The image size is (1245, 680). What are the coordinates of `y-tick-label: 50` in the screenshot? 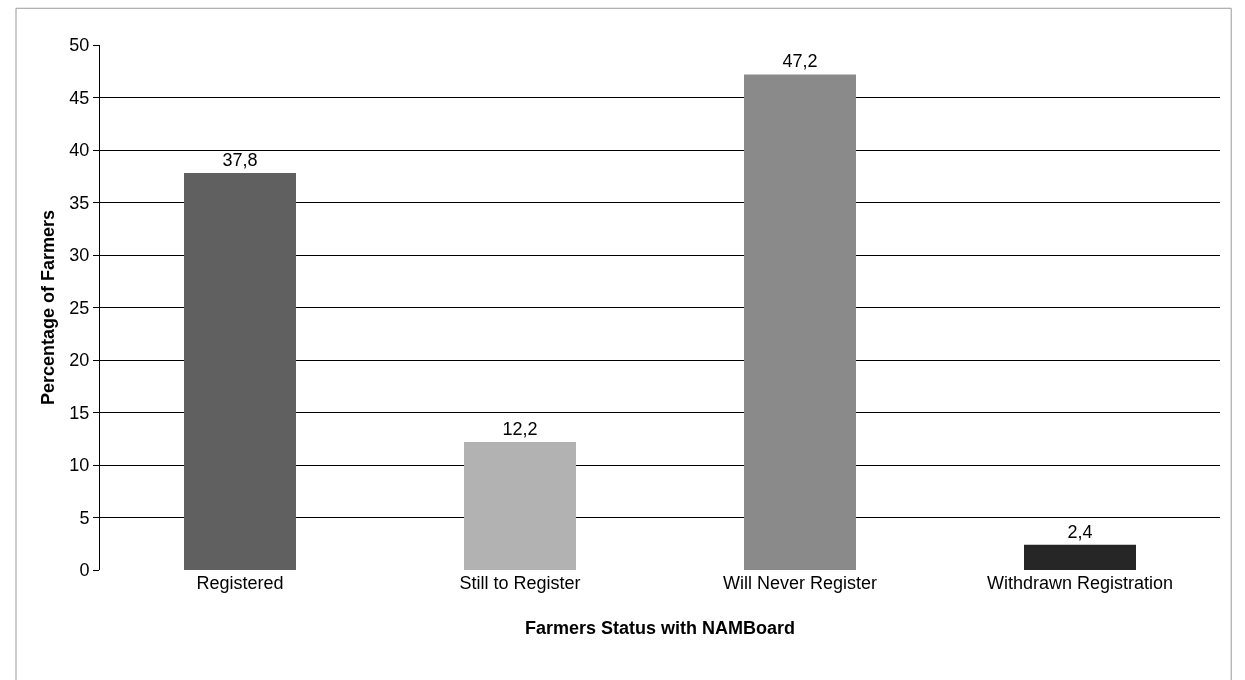 It's located at (79, 45).